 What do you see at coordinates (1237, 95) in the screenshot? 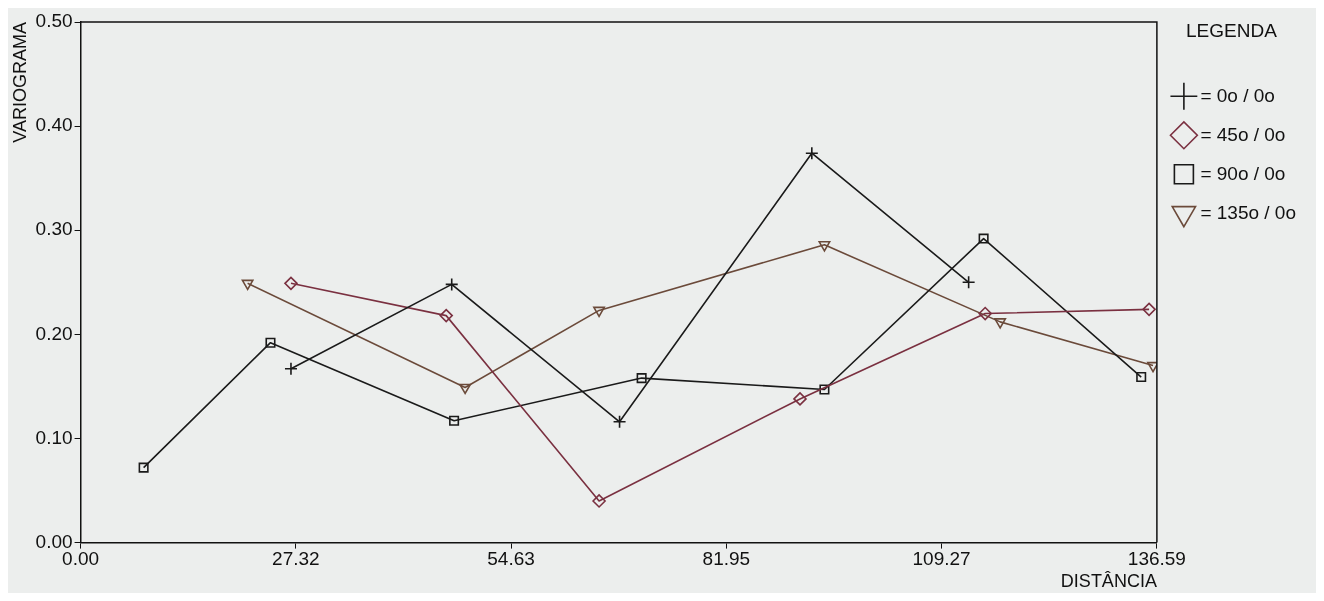
I see `legend-label: = 0o / 0o` at bounding box center [1237, 95].